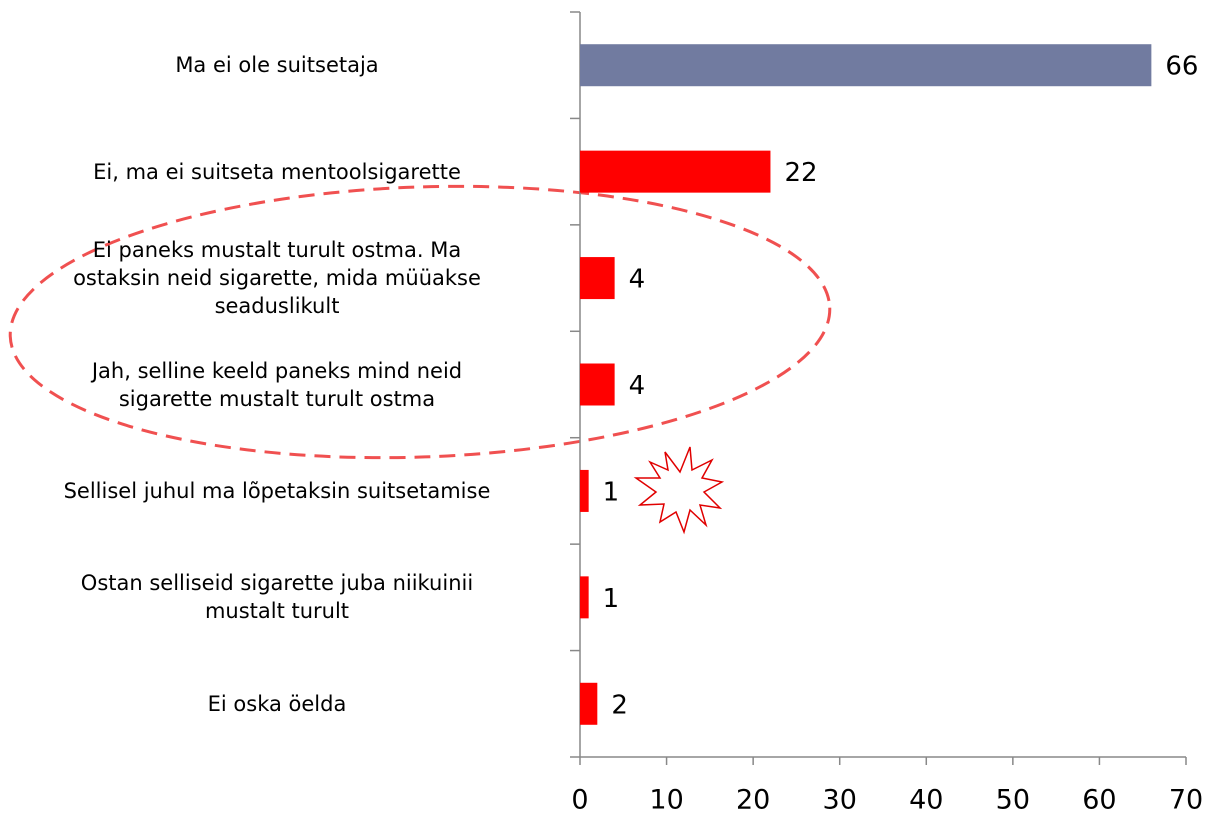 This screenshot has height=813, width=1212. Describe the element at coordinates (1181, 67) in the screenshot. I see `value-label: 66` at that location.